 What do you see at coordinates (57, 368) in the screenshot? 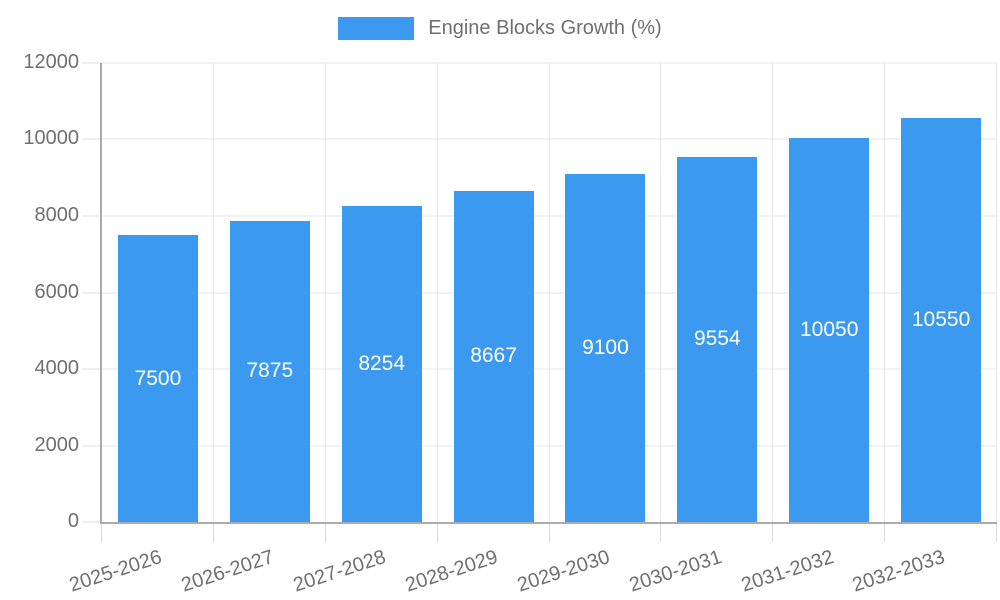
I see `y-axis-tick-label: 4000` at bounding box center [57, 368].